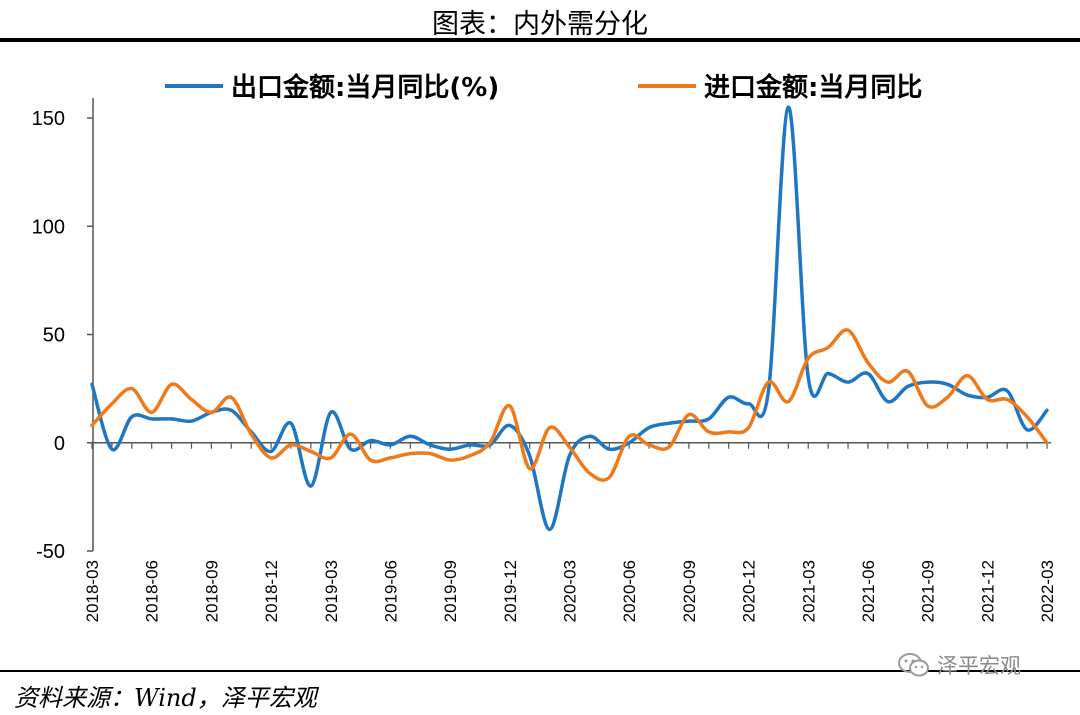 This screenshot has height=715, width=1080. What do you see at coordinates (979, 666) in the screenshot?
I see `watermark-text: 泽平宏观` at bounding box center [979, 666].